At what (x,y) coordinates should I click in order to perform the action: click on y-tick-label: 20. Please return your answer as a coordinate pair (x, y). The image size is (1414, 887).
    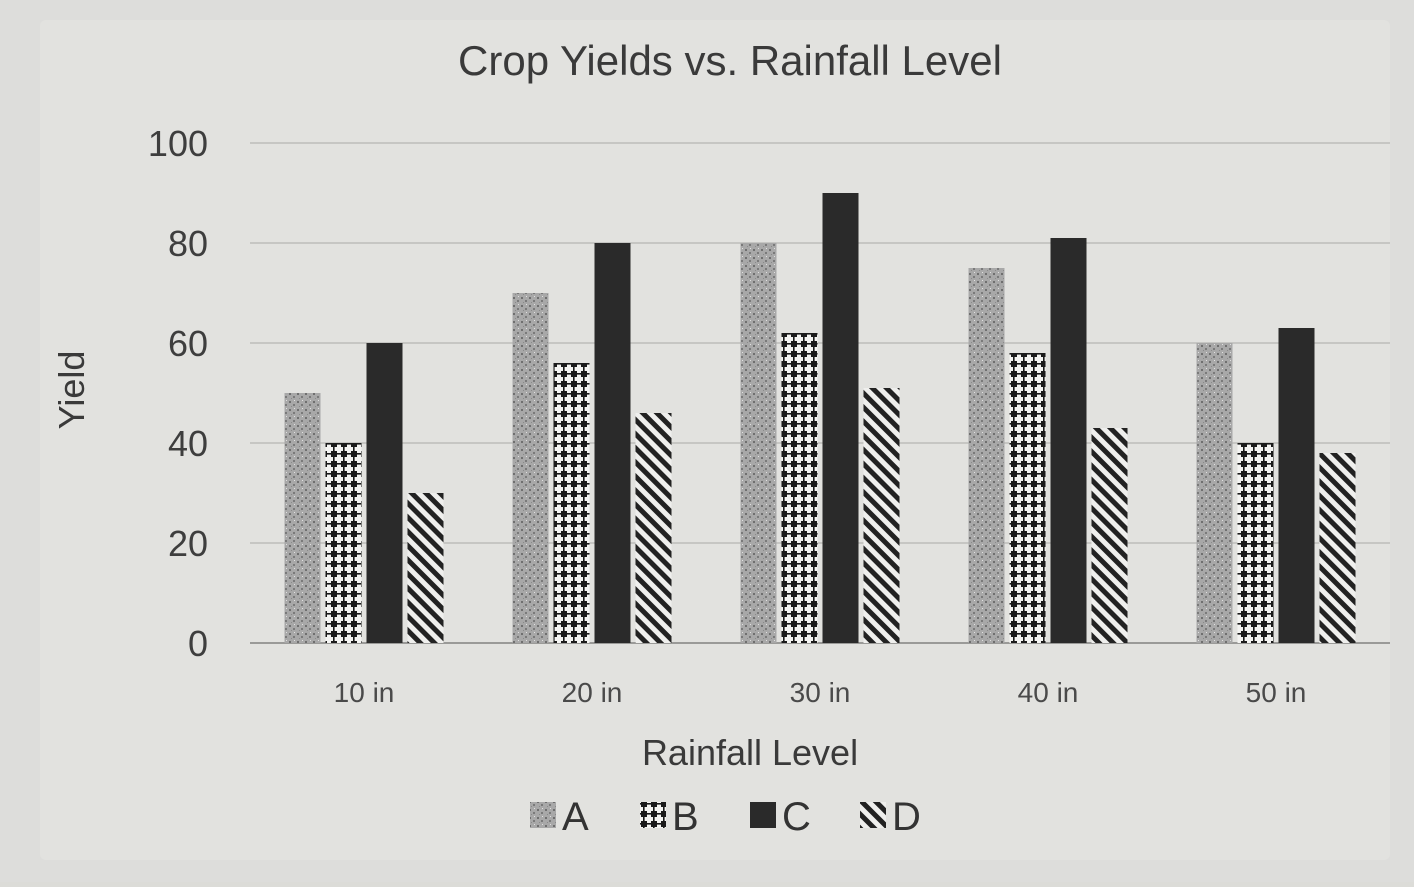
    Looking at the image, I should click on (188, 543).